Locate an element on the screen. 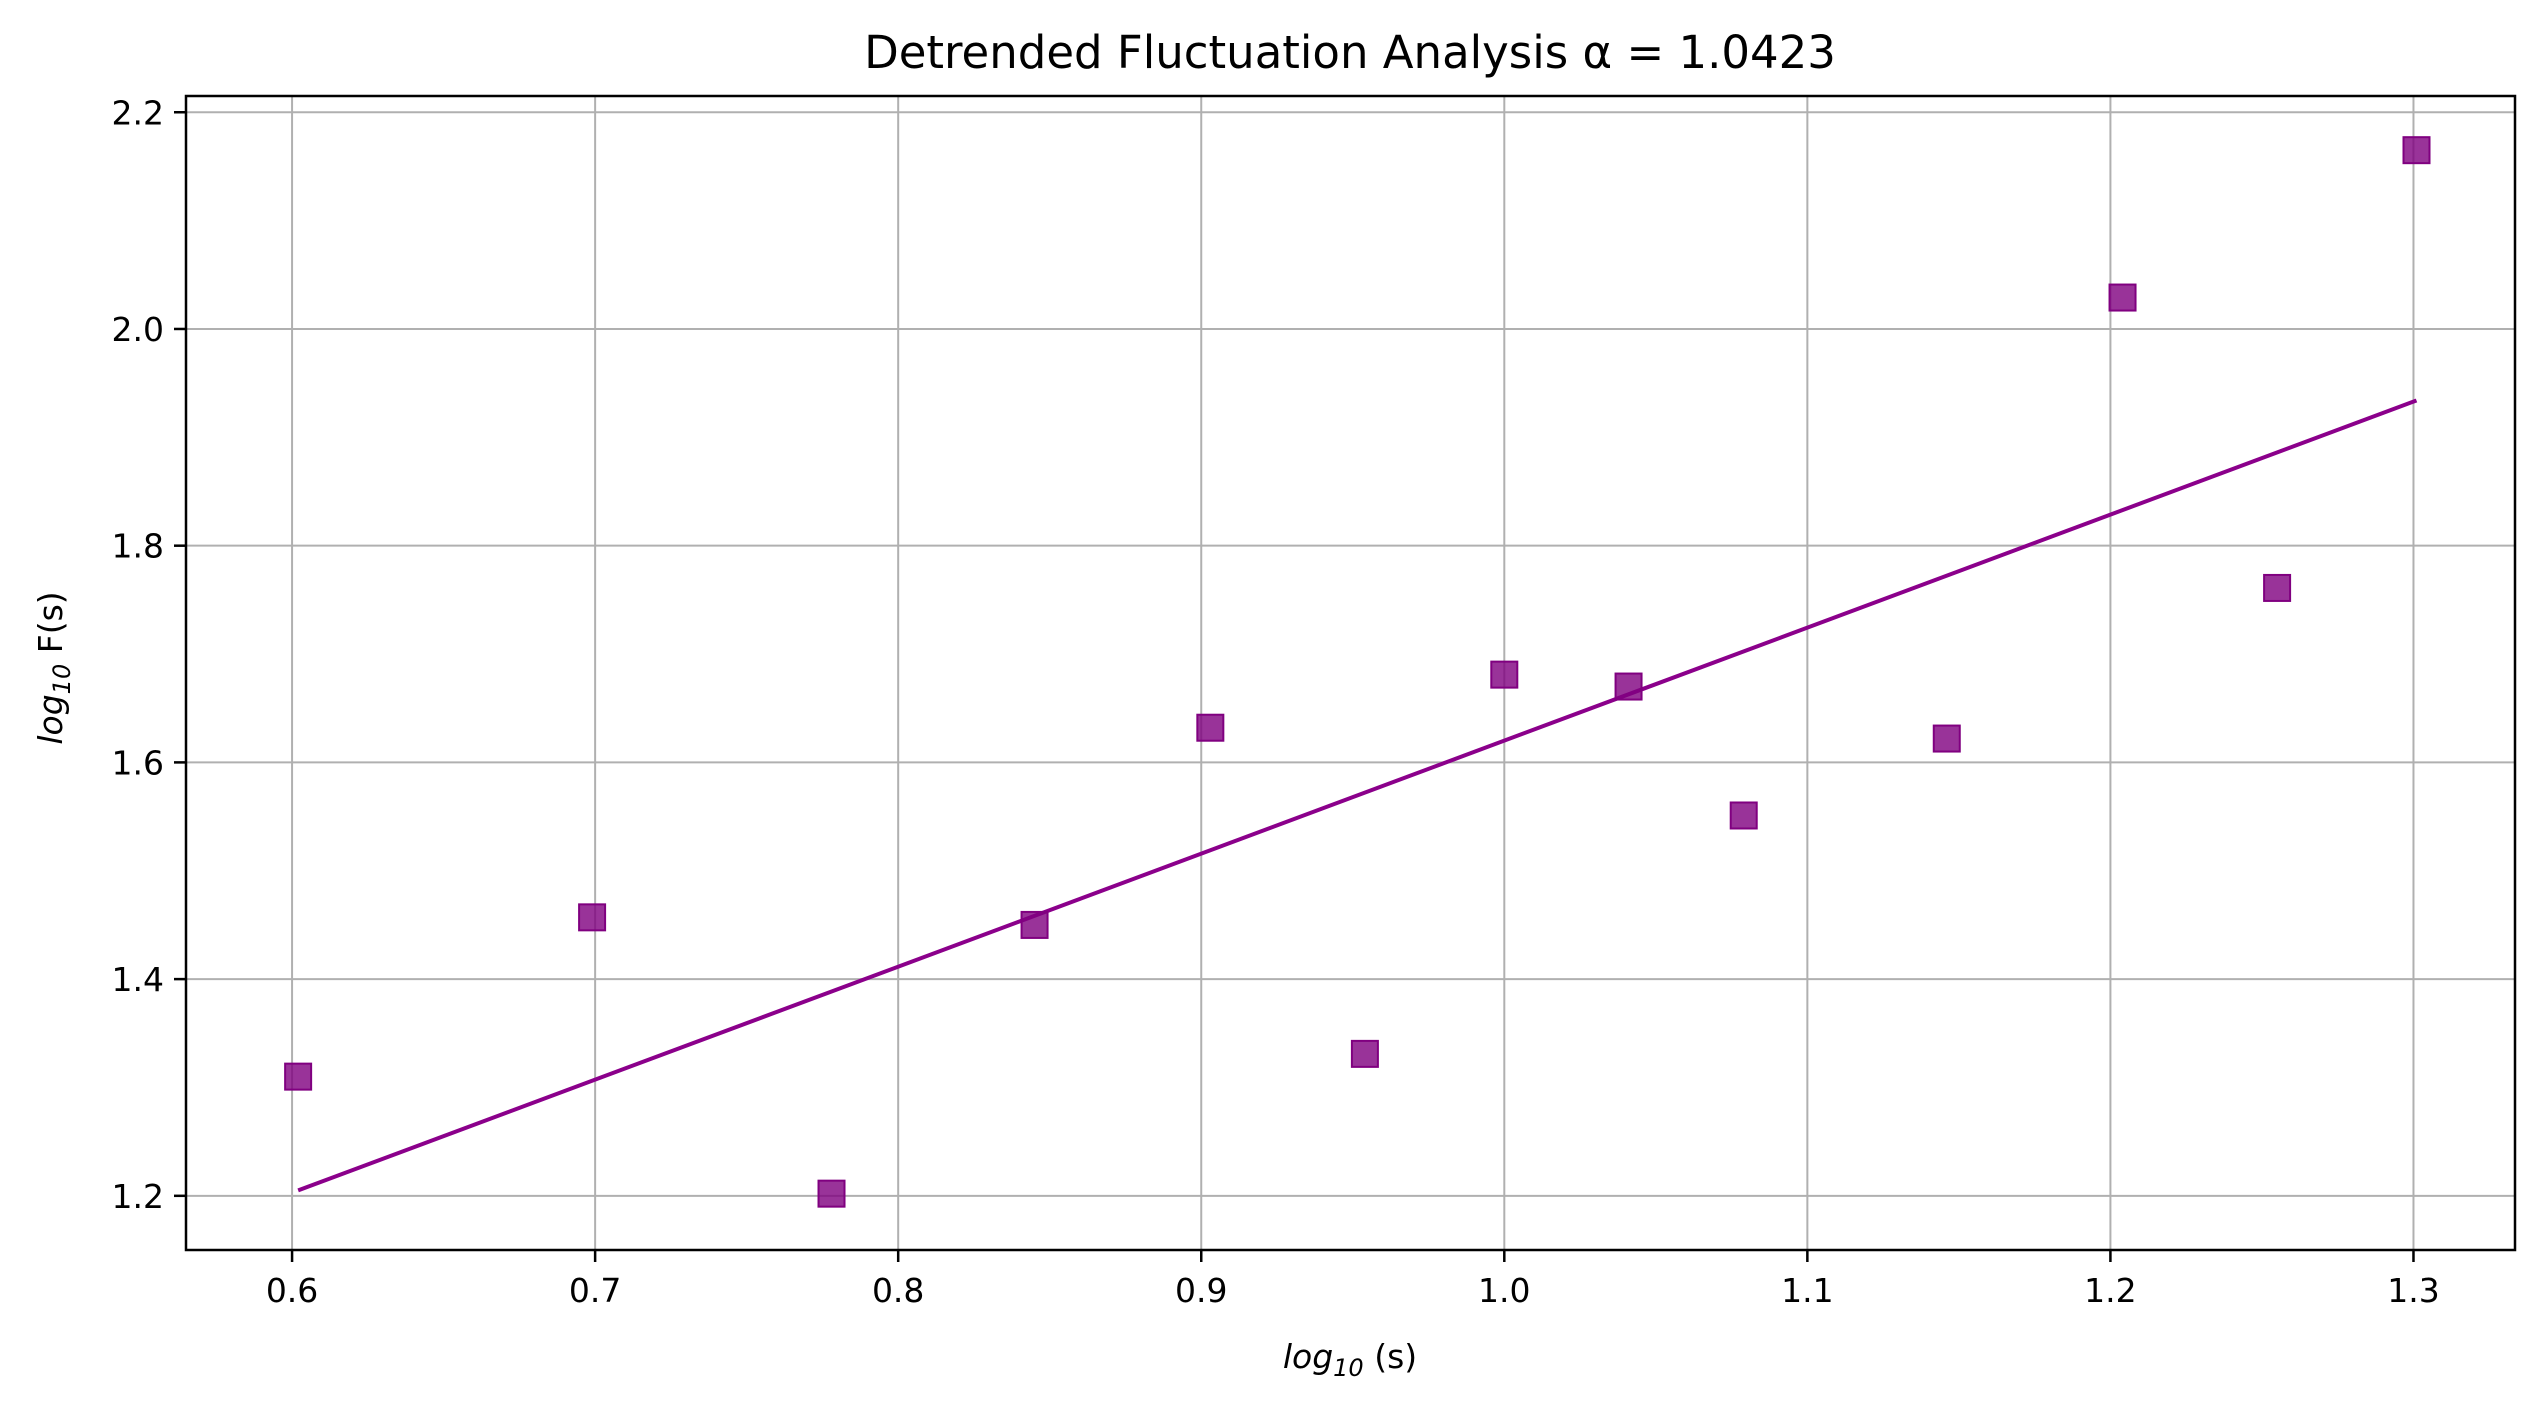  y-tick-label: 1.8 is located at coordinates (138, 546).